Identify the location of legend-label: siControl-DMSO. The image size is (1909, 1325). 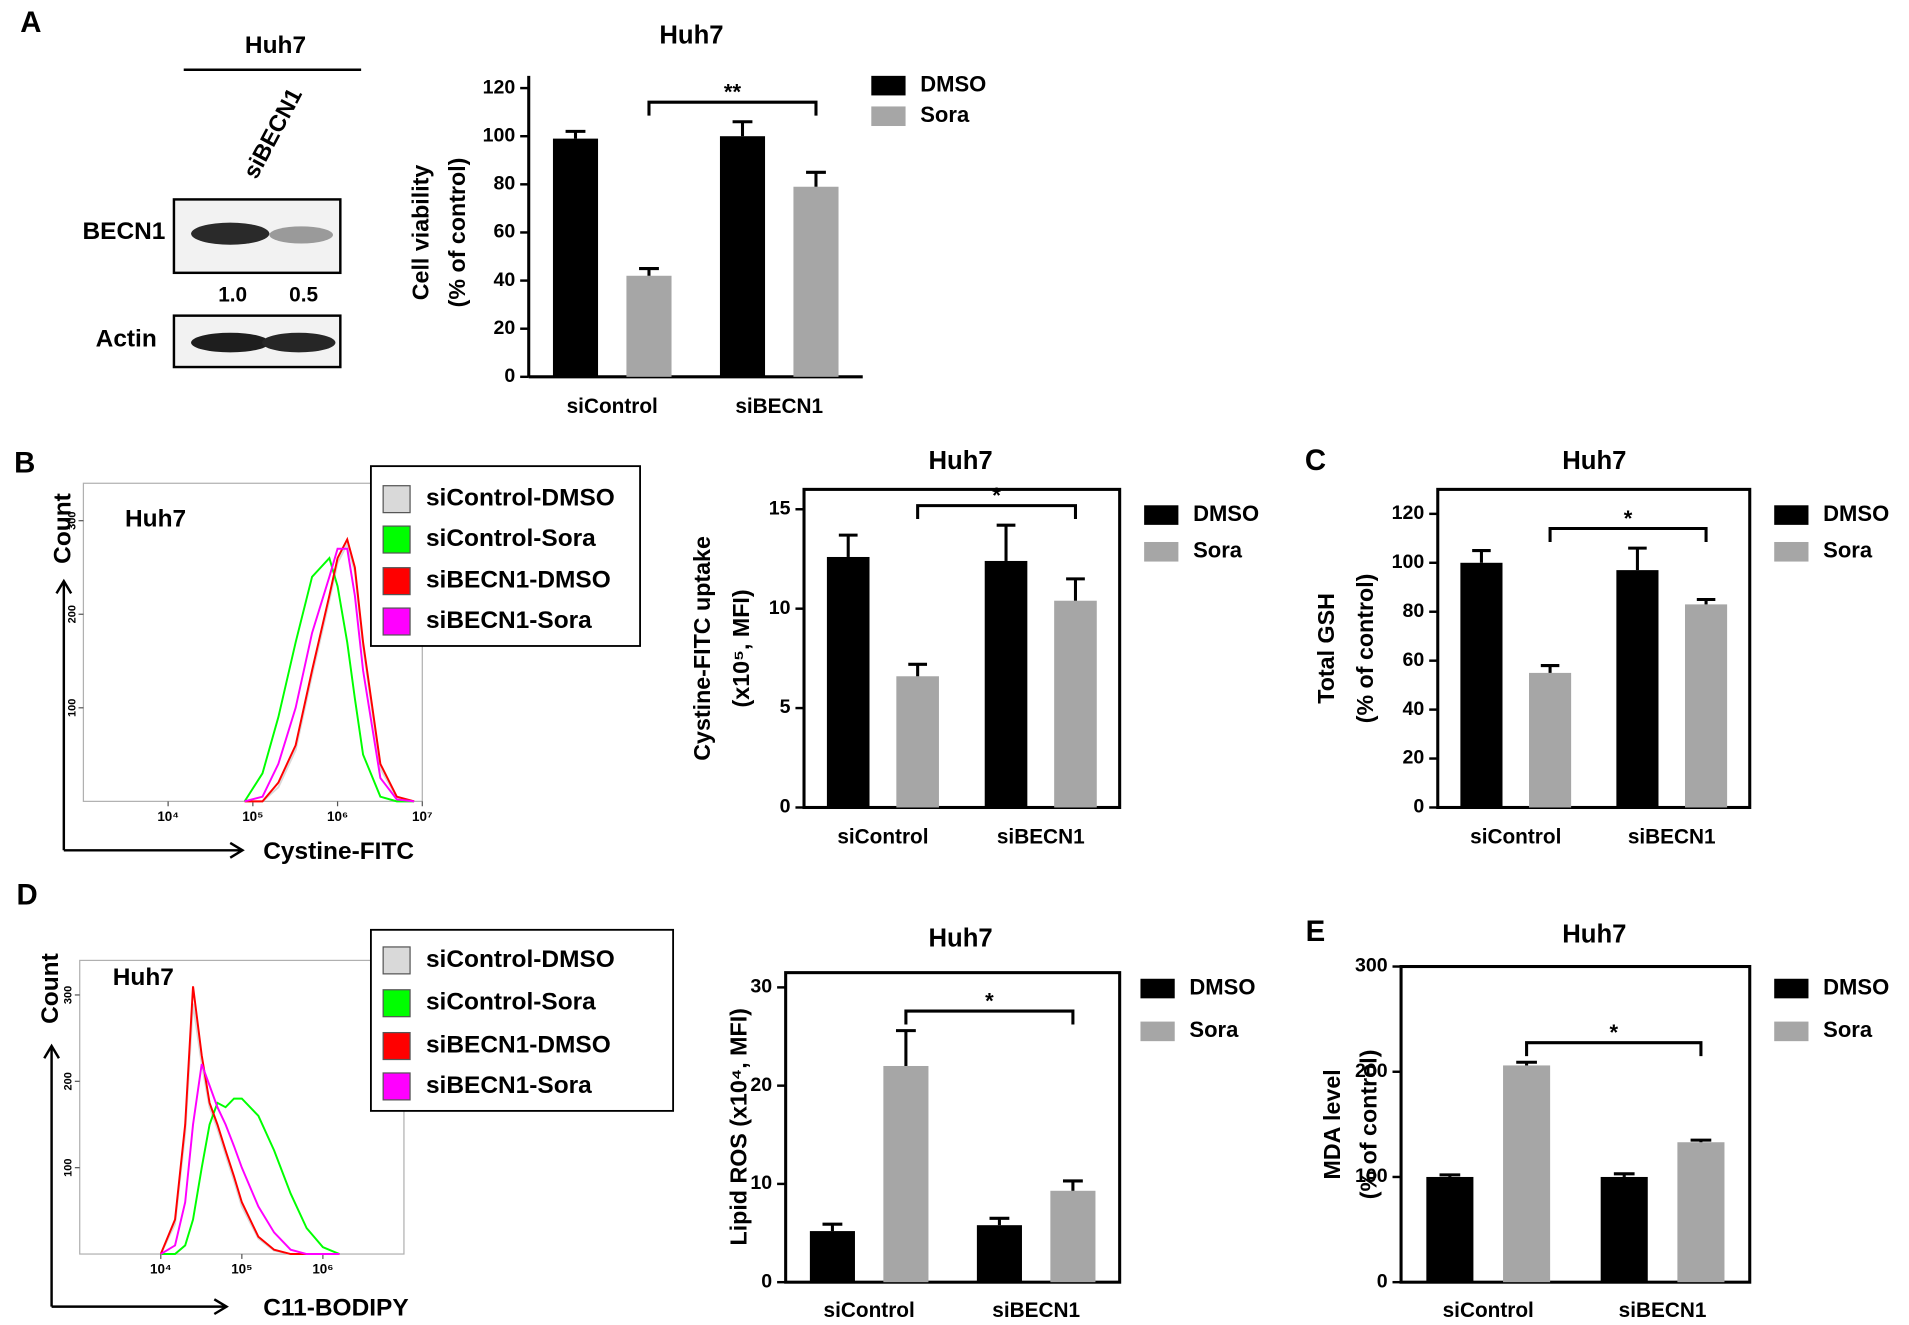
(520, 498).